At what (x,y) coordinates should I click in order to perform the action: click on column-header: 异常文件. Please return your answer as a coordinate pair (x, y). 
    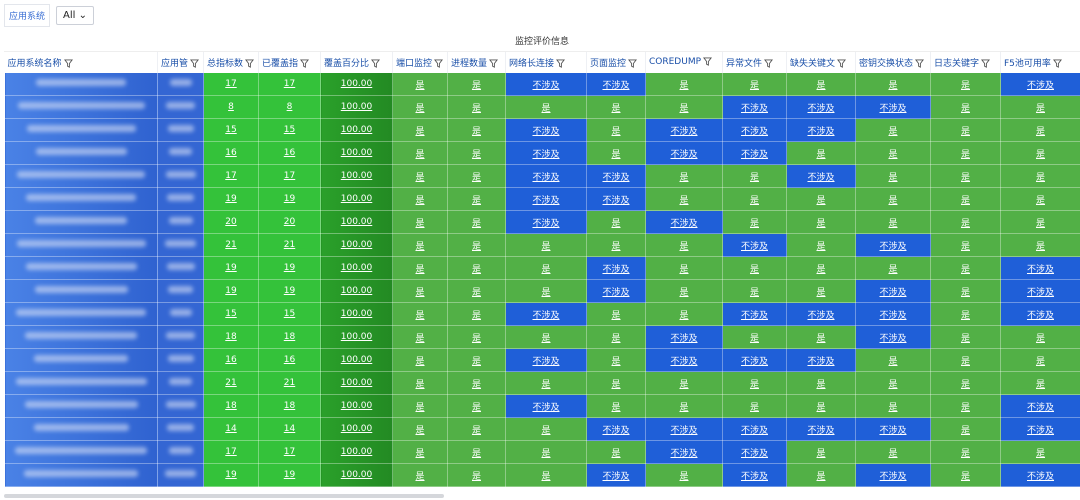
    Looking at the image, I should click on (754, 62).